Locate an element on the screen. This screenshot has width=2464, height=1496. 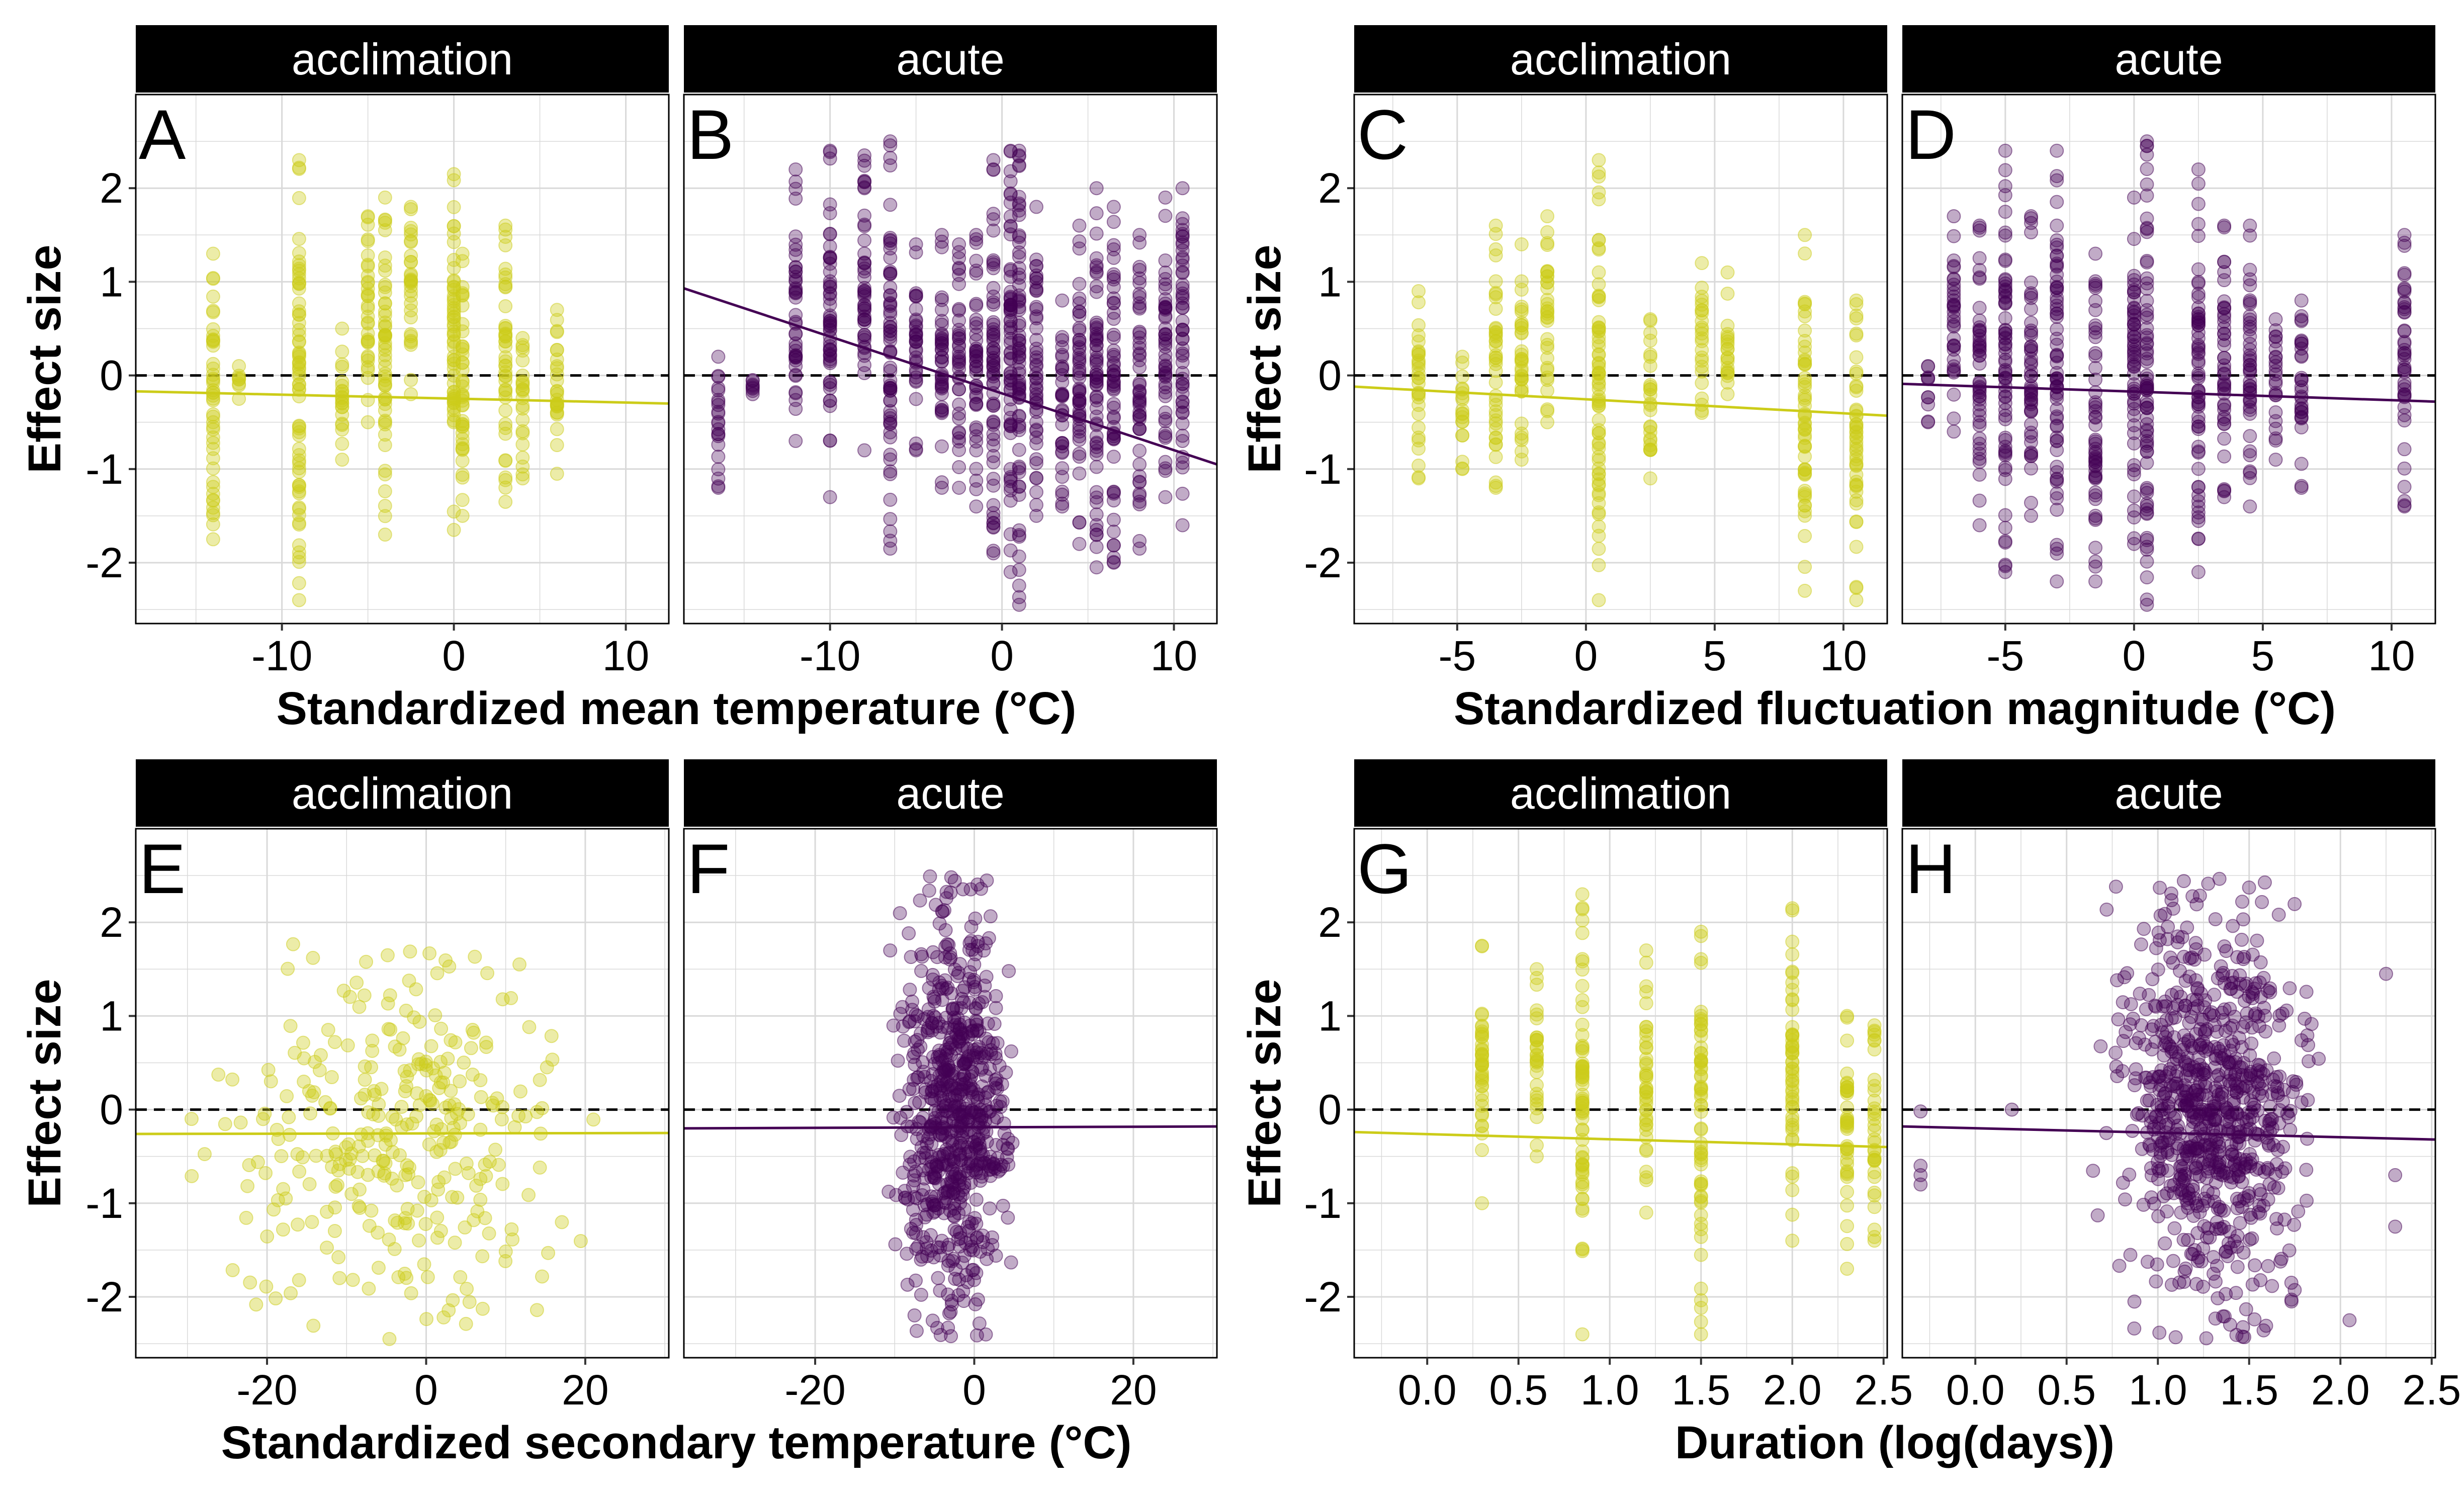
y-tick-label: 0 is located at coordinates (1330, 1109).